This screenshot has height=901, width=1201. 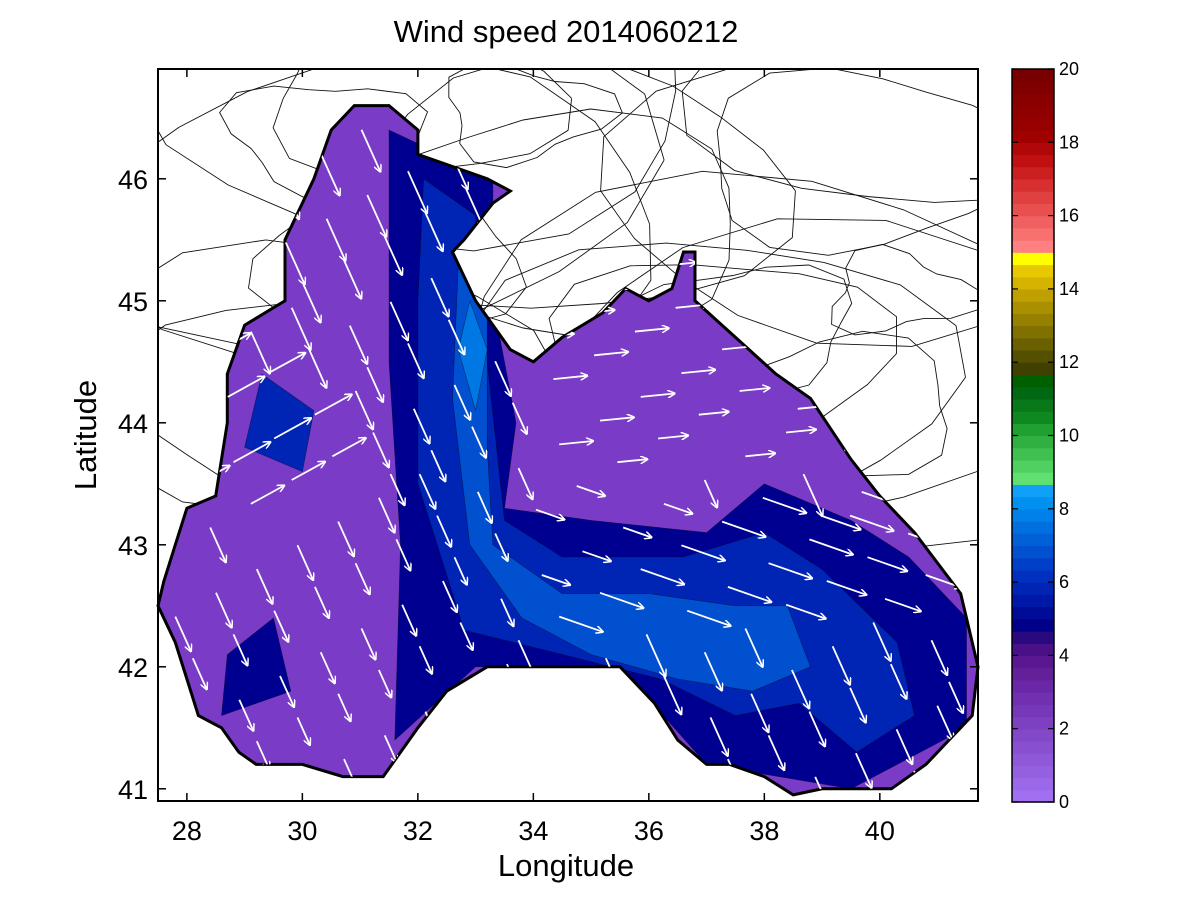 What do you see at coordinates (133, 302) in the screenshot?
I see `y-tick-label: 45` at bounding box center [133, 302].